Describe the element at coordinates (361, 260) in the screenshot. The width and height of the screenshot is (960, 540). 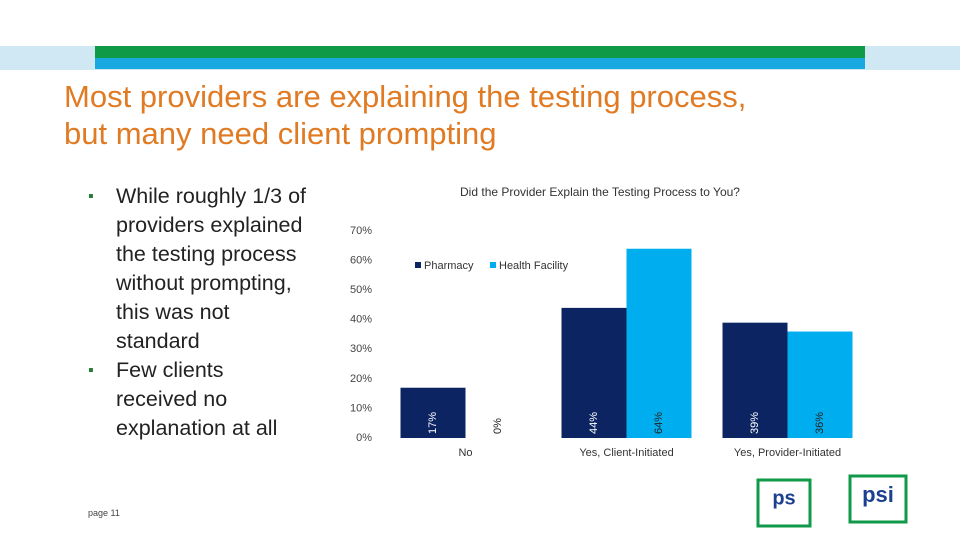
I see `y-tick-label: 60%` at that location.